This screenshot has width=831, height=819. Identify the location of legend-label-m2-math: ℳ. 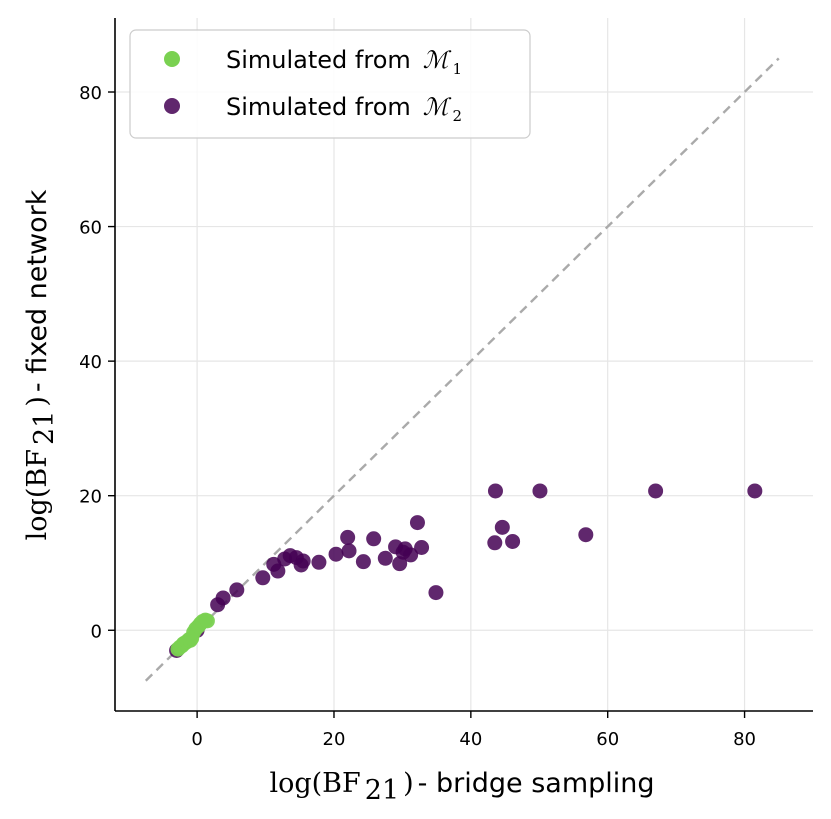
(437, 107).